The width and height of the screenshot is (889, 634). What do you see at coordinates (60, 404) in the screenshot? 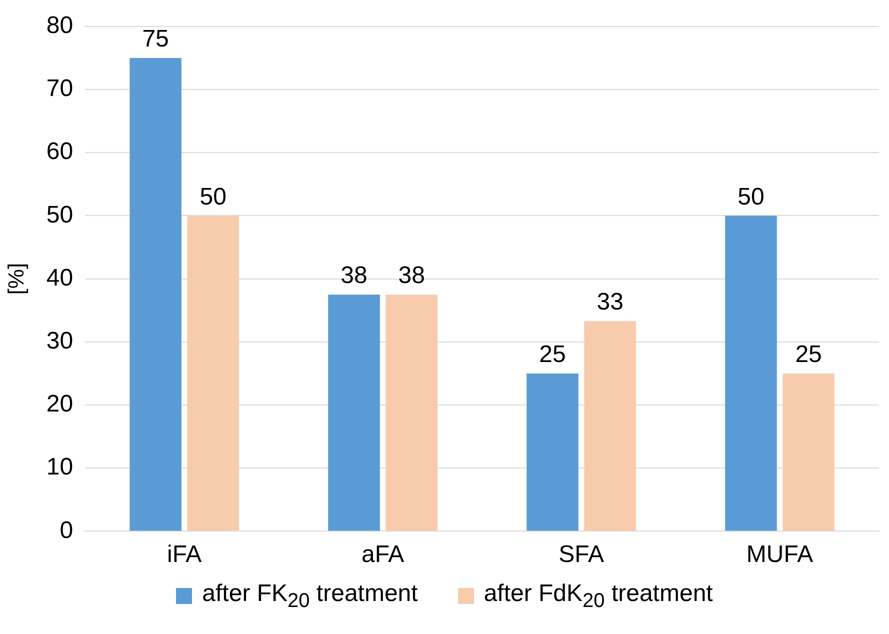
I see `y-tick-label: 20` at bounding box center [60, 404].